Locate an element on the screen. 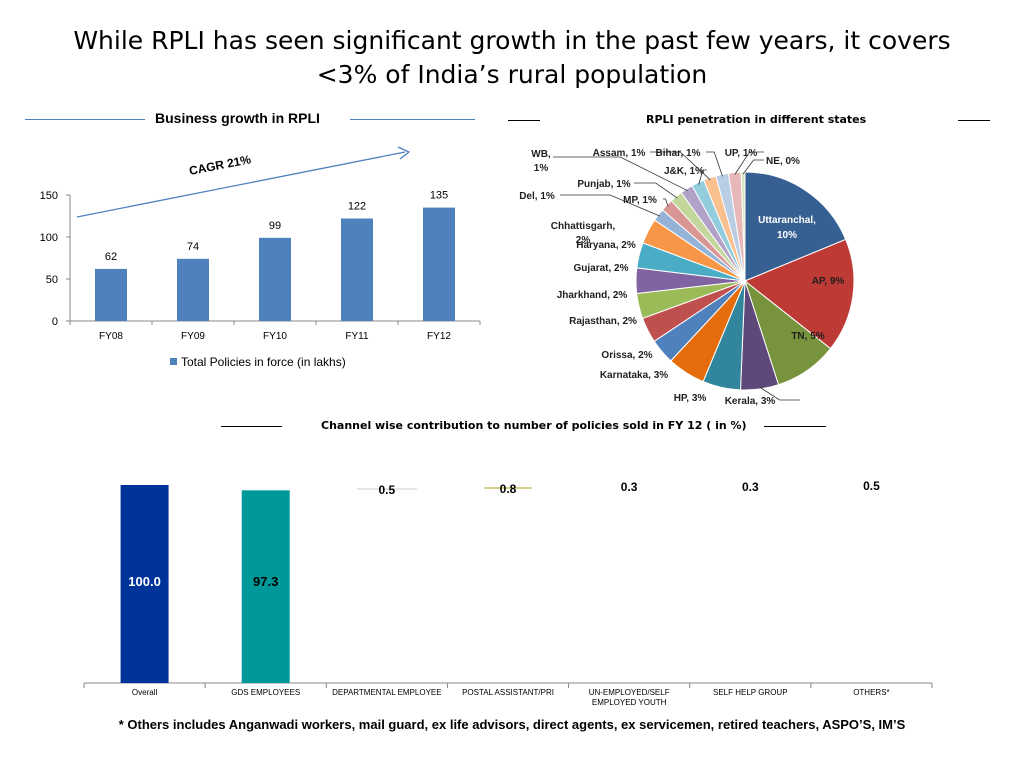 This screenshot has width=1024, height=768. growth-x-tick-label: FY10 is located at coordinates (275, 336).